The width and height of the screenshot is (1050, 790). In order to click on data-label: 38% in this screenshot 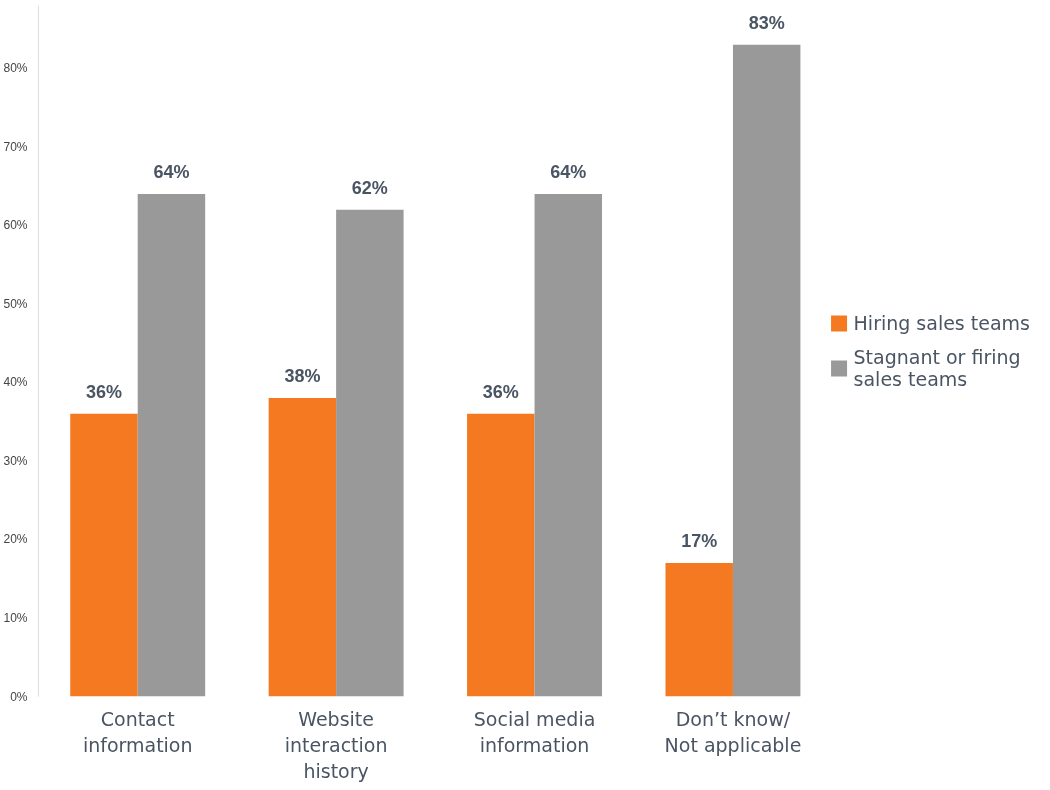, I will do `click(302, 376)`.